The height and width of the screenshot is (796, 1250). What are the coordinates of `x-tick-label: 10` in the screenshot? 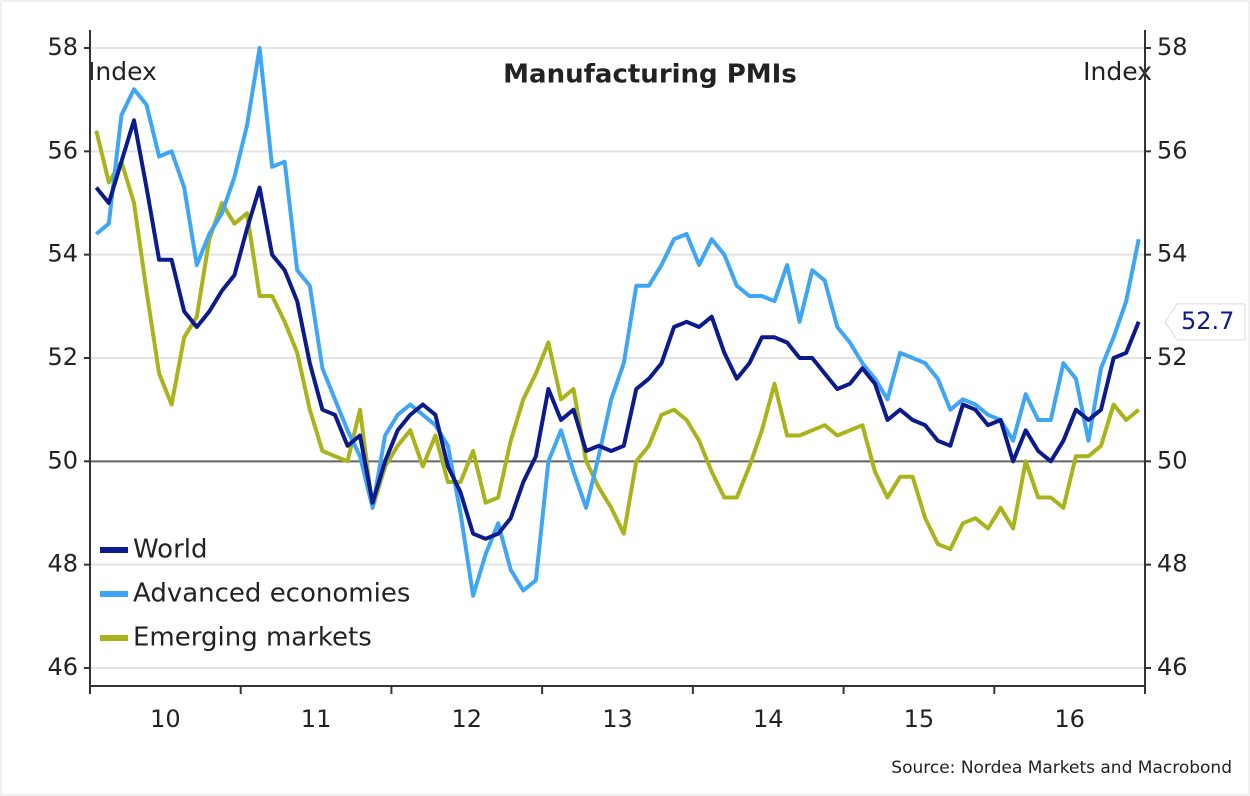 It's located at (165, 719).